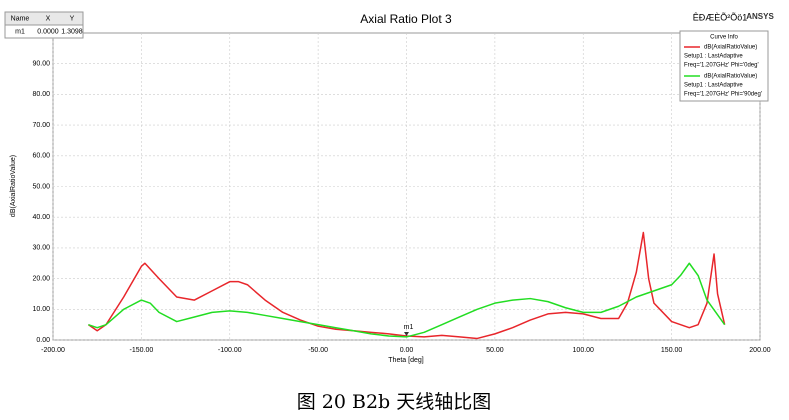 This screenshot has width=789, height=420. What do you see at coordinates (724, 38) in the screenshot?
I see `legend-title: Curve Info` at bounding box center [724, 38].